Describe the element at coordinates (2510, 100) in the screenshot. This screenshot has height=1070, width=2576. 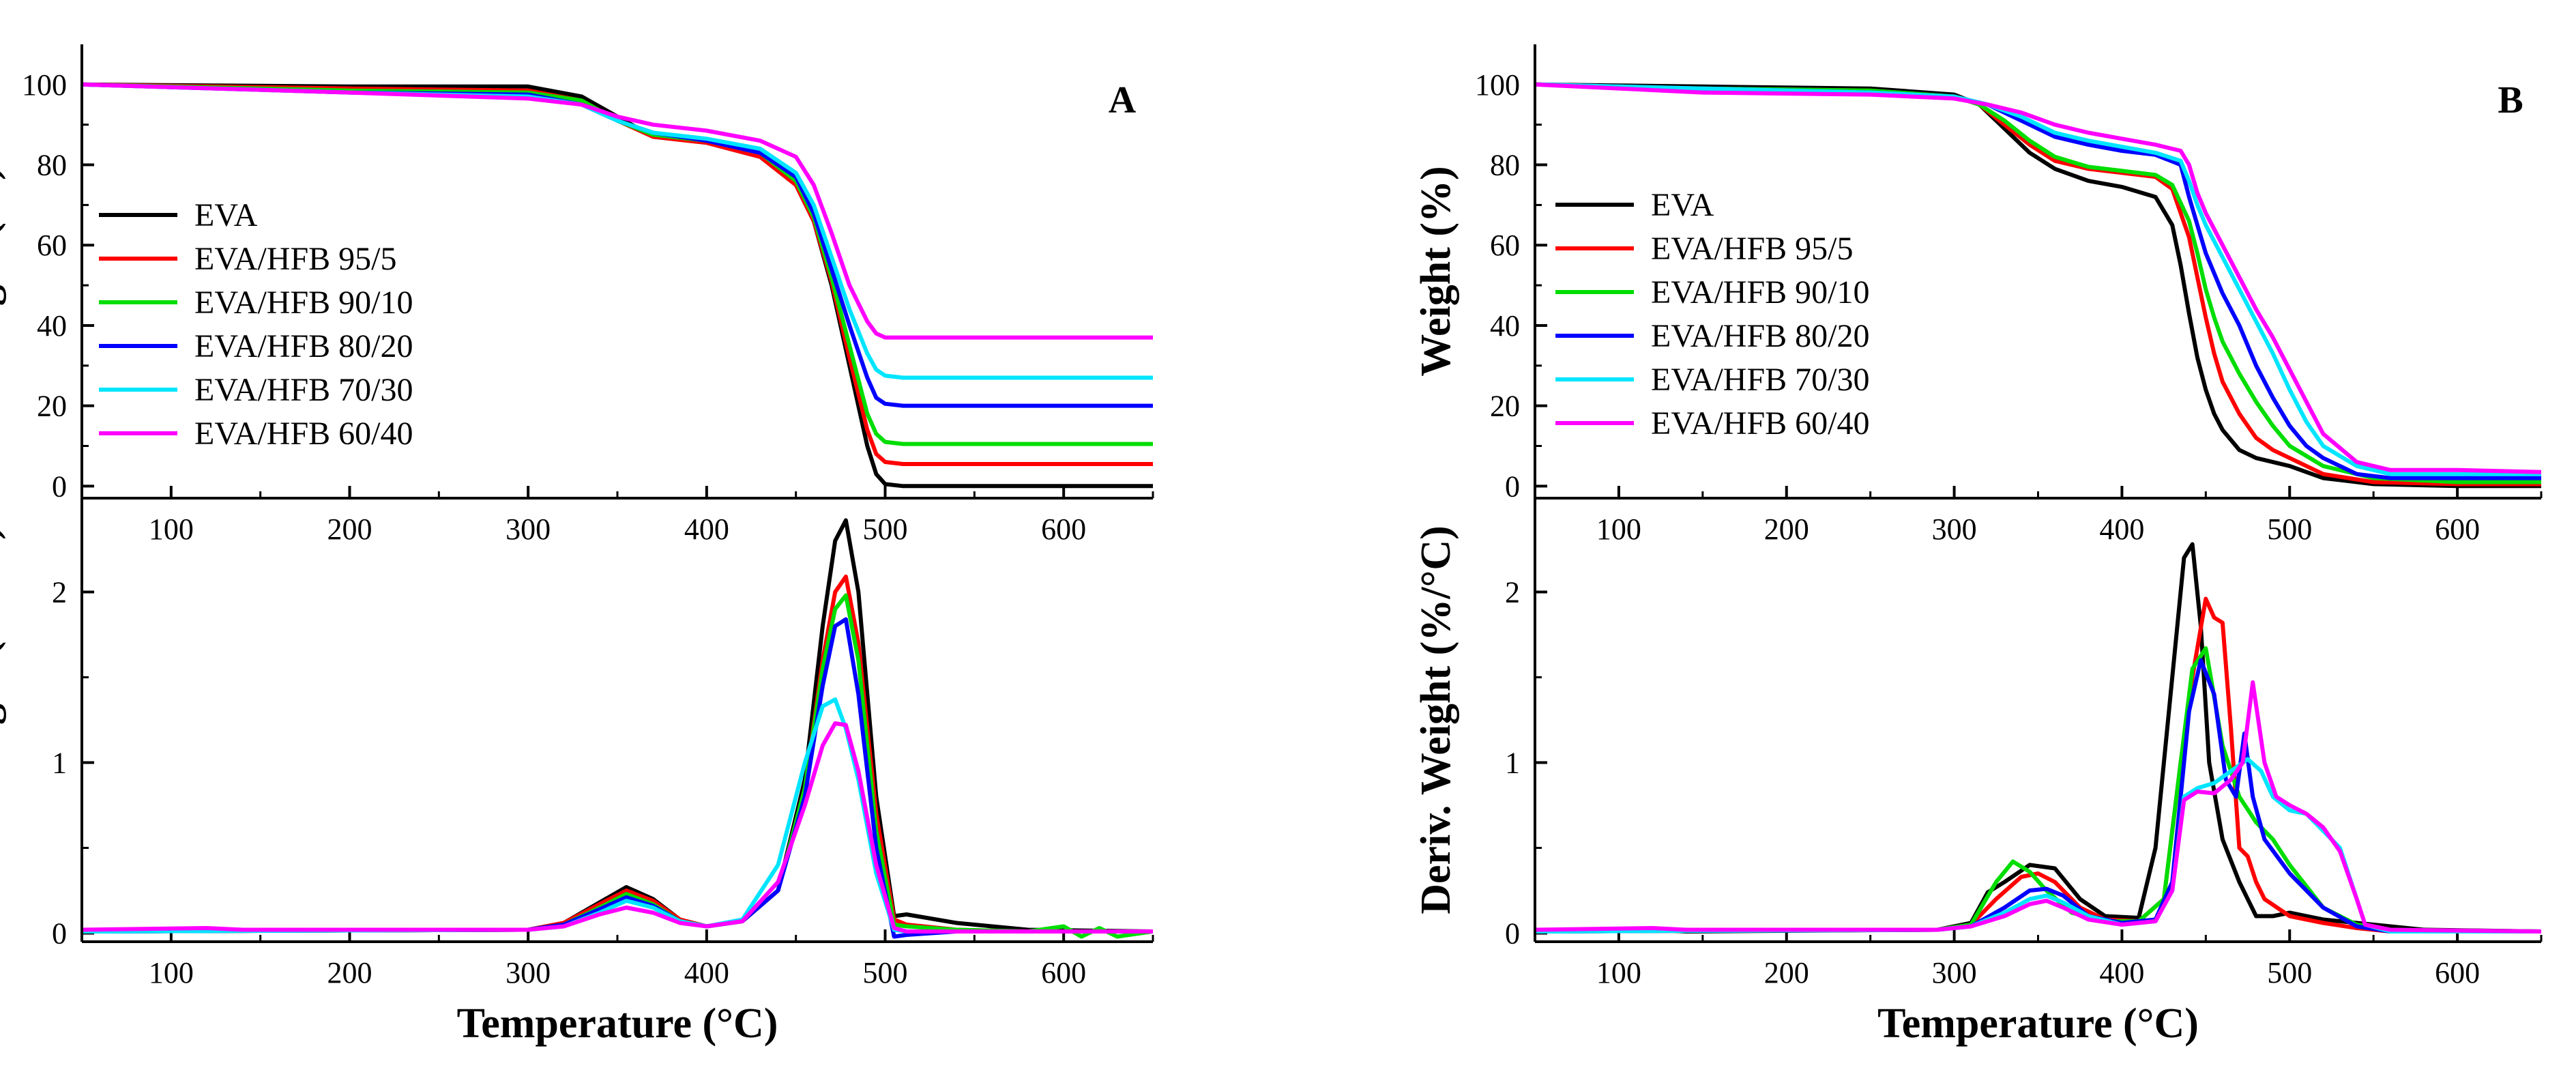
I see `panel-label: B` at that location.